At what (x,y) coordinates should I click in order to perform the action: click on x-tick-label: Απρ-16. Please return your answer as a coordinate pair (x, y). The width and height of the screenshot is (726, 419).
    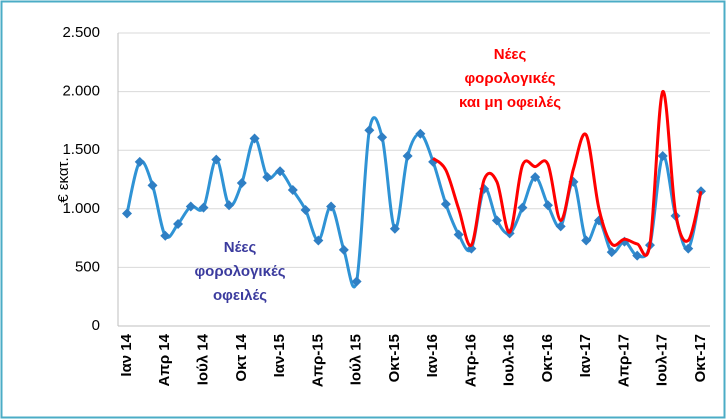
    Looking at the image, I should click on (470, 360).